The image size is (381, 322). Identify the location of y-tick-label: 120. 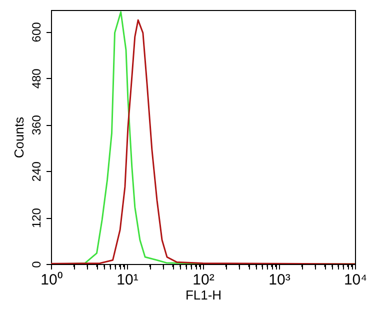
(37, 218).